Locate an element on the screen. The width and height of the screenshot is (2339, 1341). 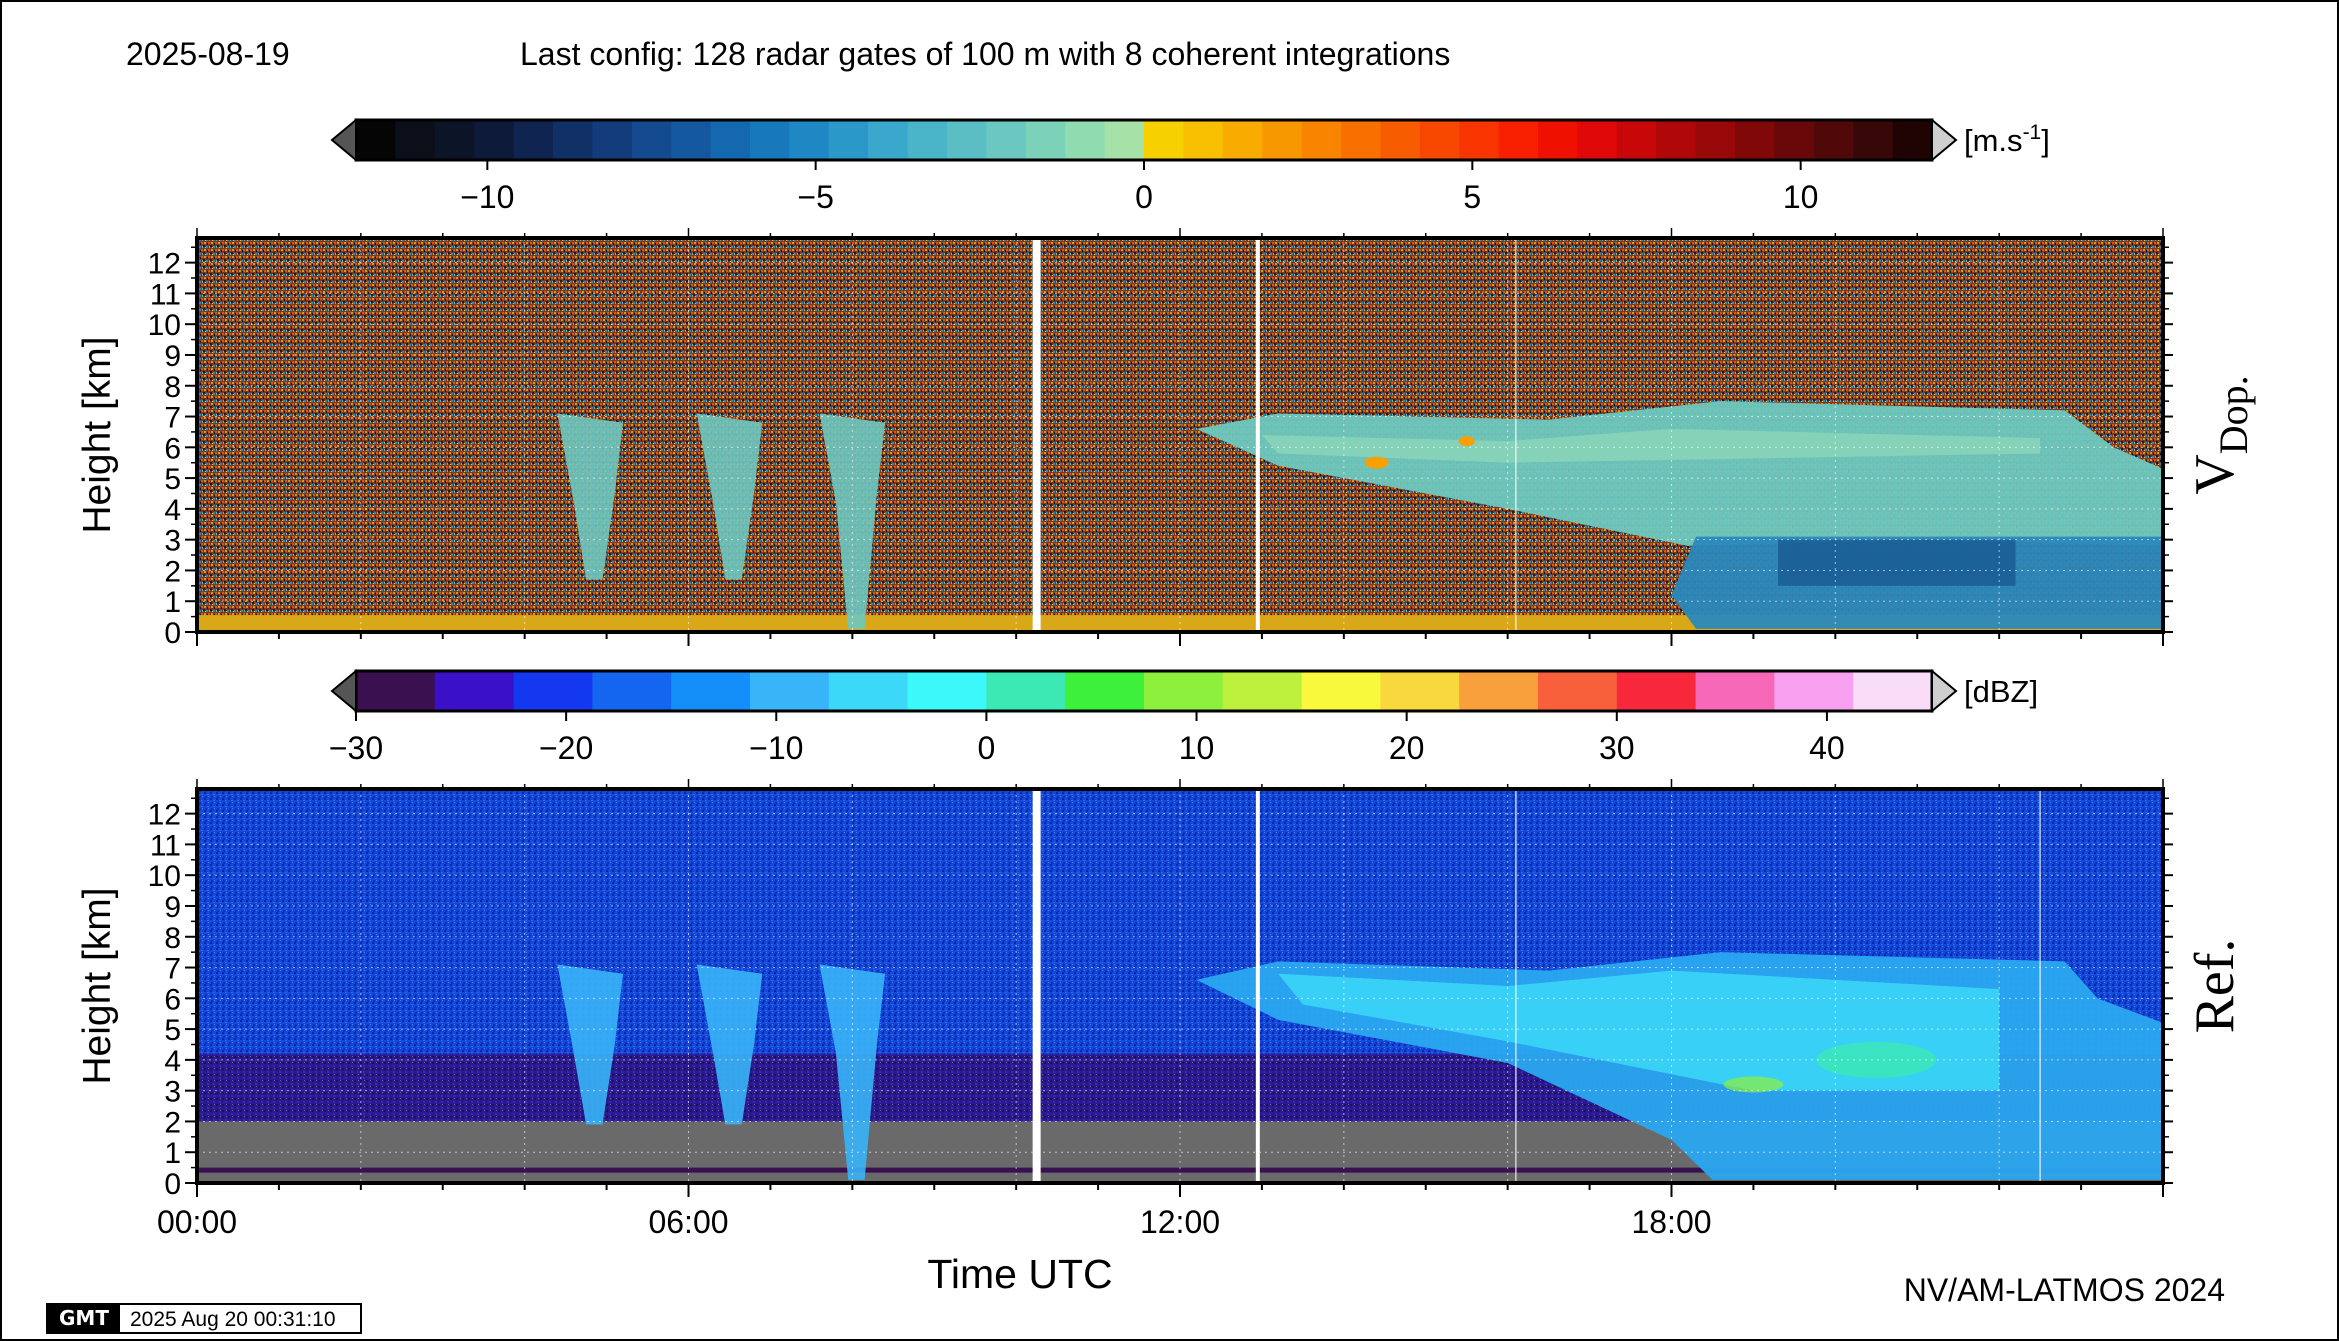
colorbar-tick-label: 20 is located at coordinates (1407, 748).